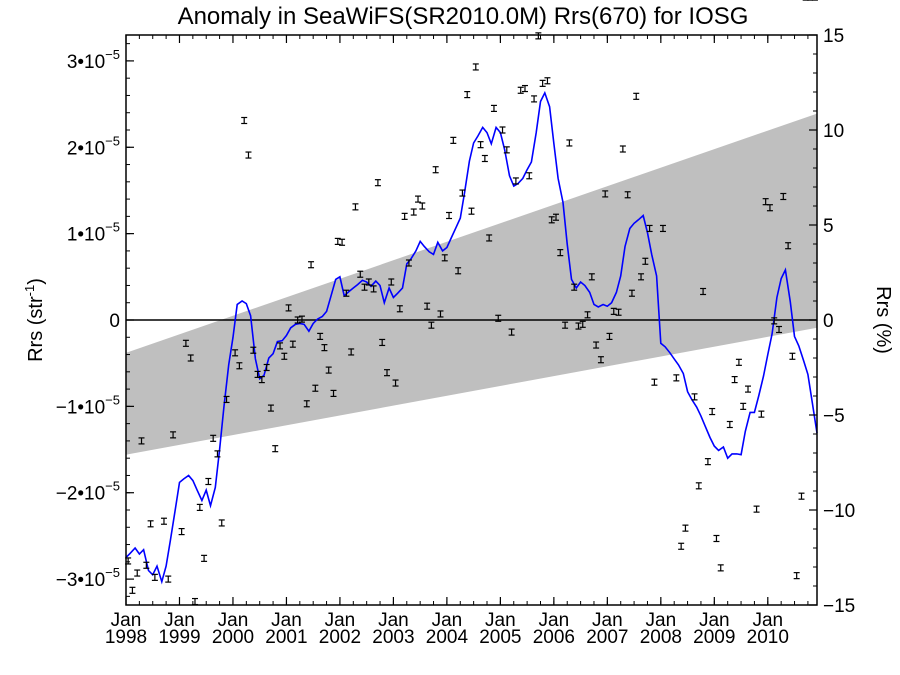 This screenshot has width=900, height=675. What do you see at coordinates (768, 637) in the screenshot?
I see `x-tick-label: 2010` at bounding box center [768, 637].